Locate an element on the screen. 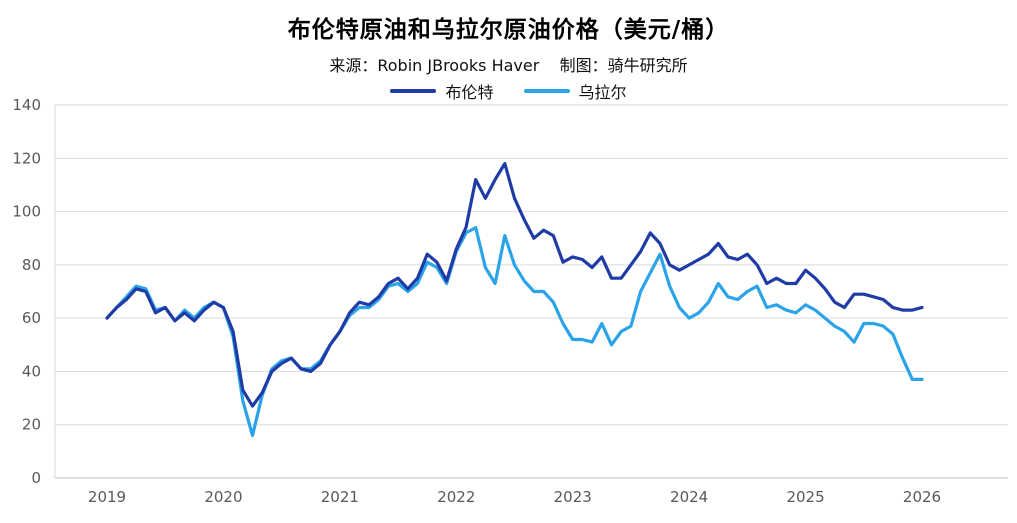  chart-title: 布伦特原油和乌拉尔原油价格（美元/桶） is located at coordinates (508, 30).